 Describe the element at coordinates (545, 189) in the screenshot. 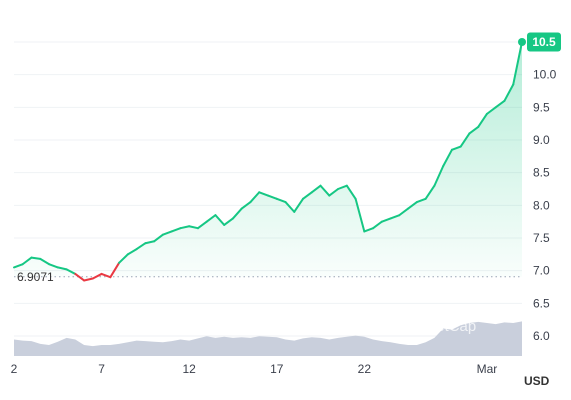

I see `y-axis: 6.0 6.5 7.0 7.5 8.0 8.5 9.0 9.5 10.0 10.5` at that location.